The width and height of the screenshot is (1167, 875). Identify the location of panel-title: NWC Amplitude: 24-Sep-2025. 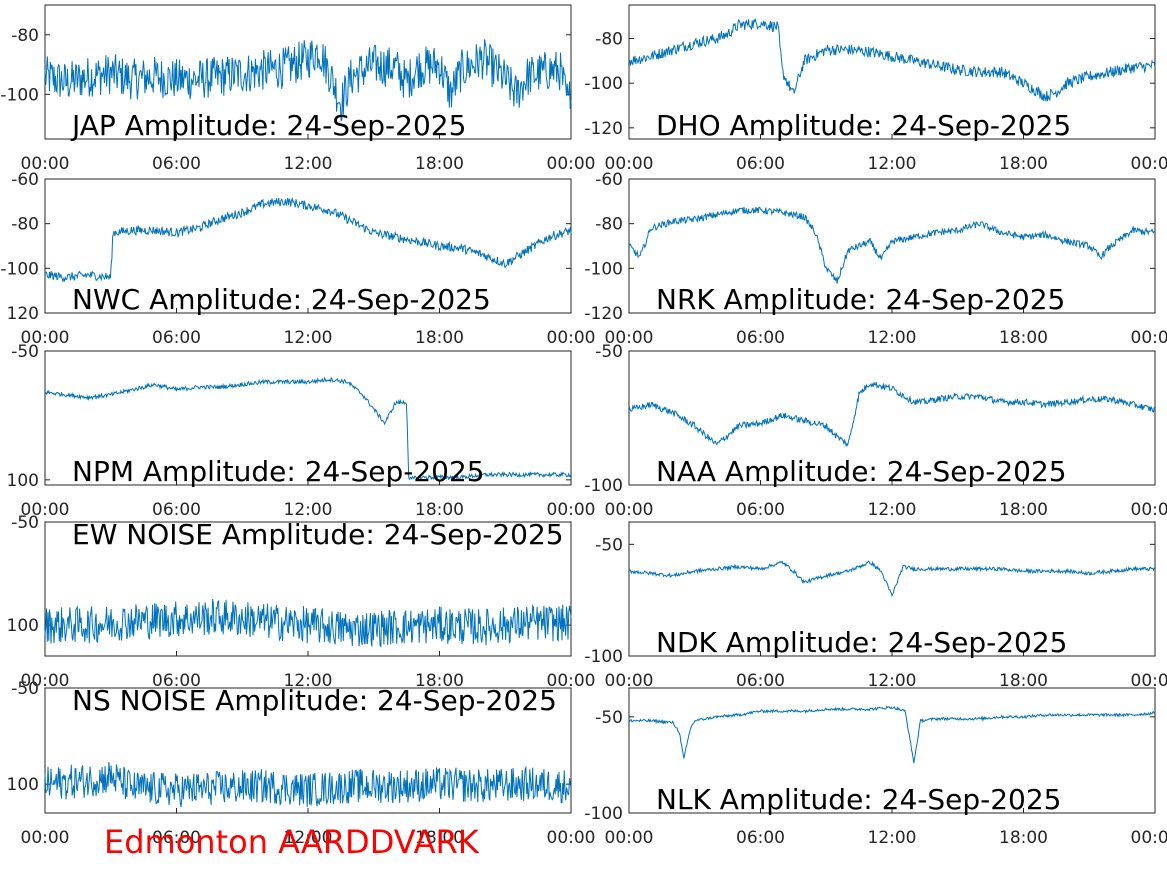
(281, 299).